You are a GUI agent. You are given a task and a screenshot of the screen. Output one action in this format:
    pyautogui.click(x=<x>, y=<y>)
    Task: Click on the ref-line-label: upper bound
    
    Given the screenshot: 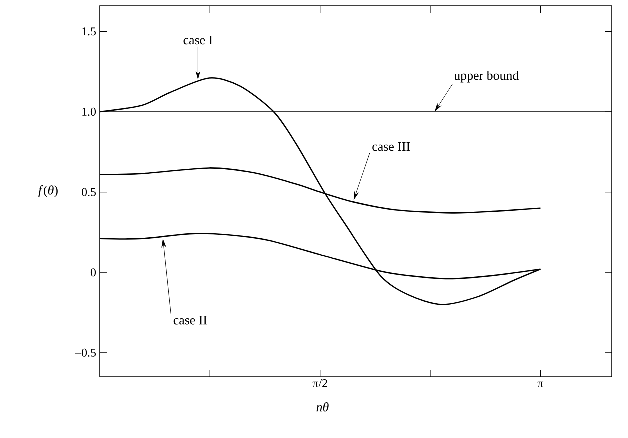 What is the action you would take?
    pyautogui.click(x=487, y=77)
    